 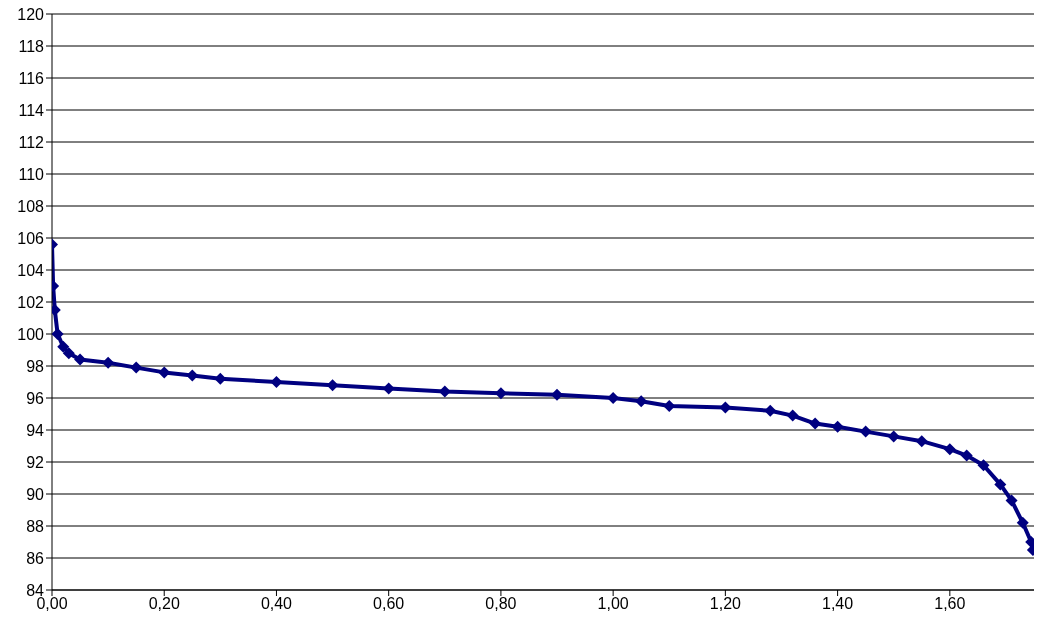 I want to click on y-tick-label: 102, so click(x=31, y=302).